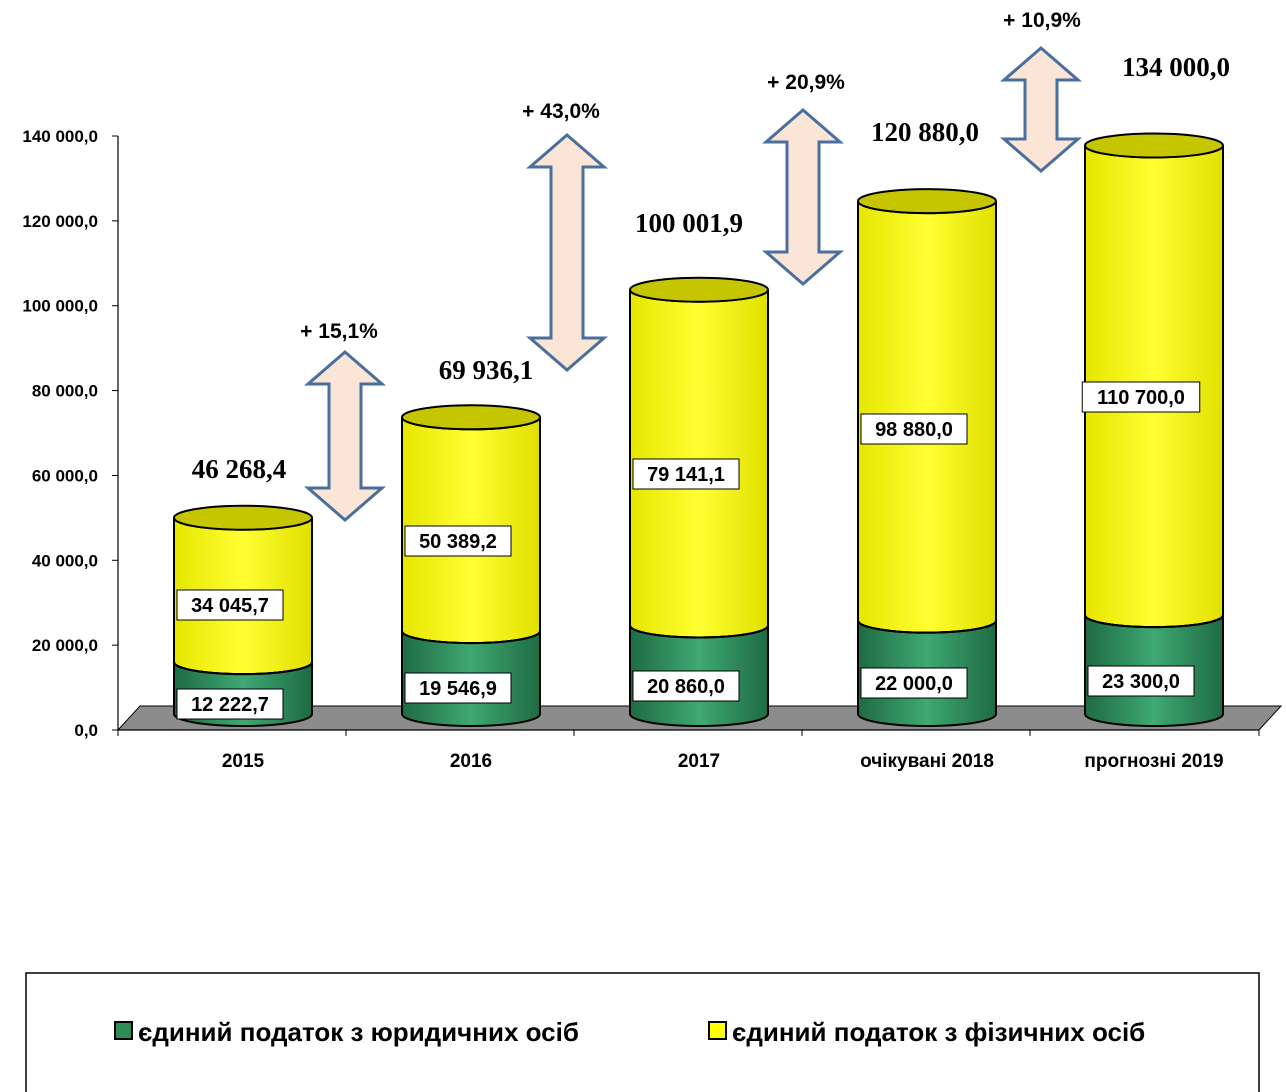  What do you see at coordinates (1153, 761) in the screenshot?
I see `x-tick-label: прогнозні 2019` at bounding box center [1153, 761].